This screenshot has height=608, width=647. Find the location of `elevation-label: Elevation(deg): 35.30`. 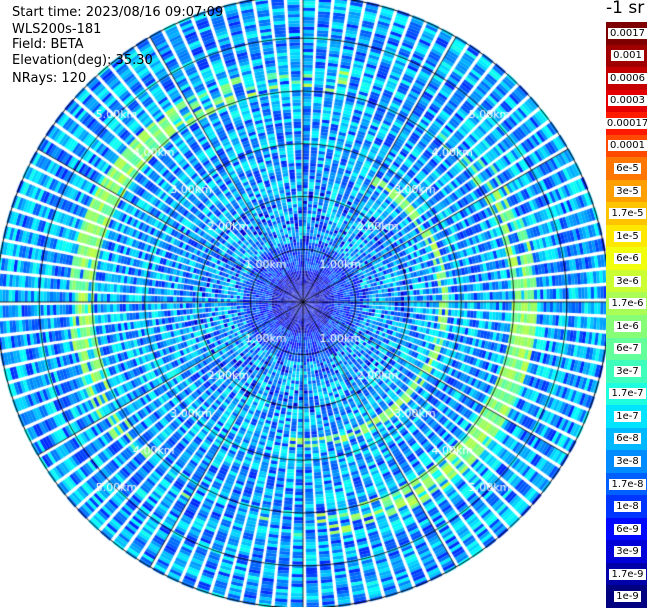

elevation-label: Elevation(deg): 35.30 is located at coordinates (82, 60).